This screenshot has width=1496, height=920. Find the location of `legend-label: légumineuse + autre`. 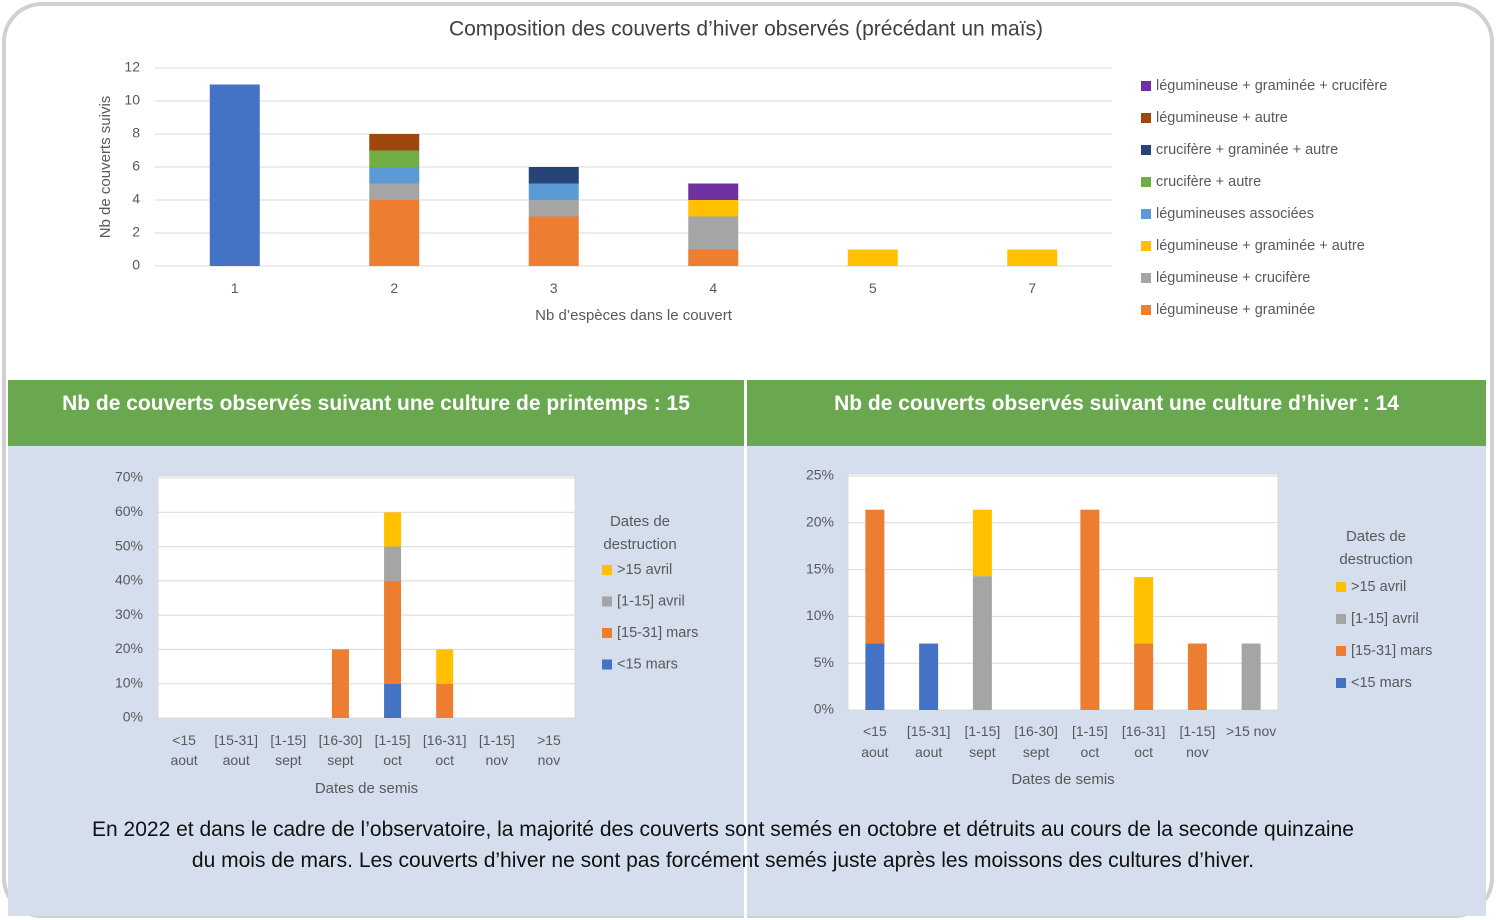

legend-label: légumineuse + autre is located at coordinates (1222, 118).